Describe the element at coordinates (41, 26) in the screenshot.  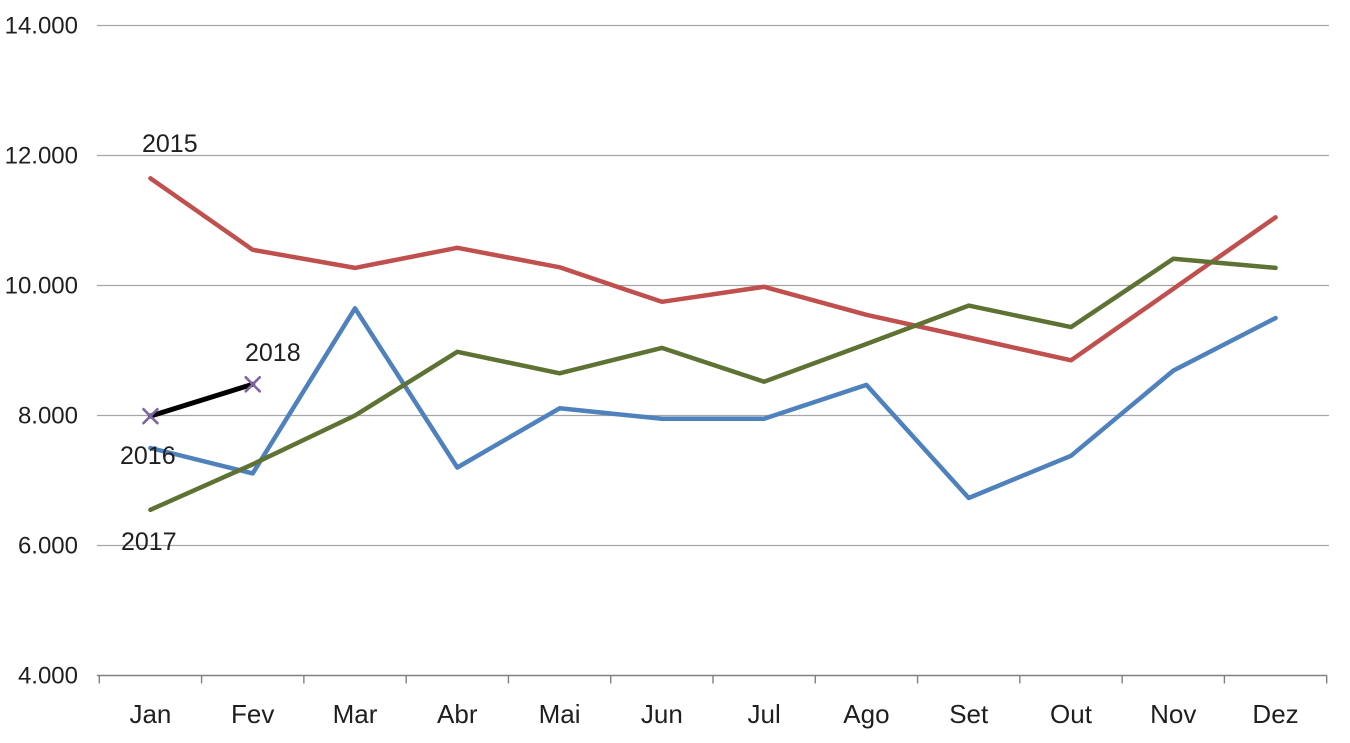
I see `y-axis-tick-label: 14.000` at that location.